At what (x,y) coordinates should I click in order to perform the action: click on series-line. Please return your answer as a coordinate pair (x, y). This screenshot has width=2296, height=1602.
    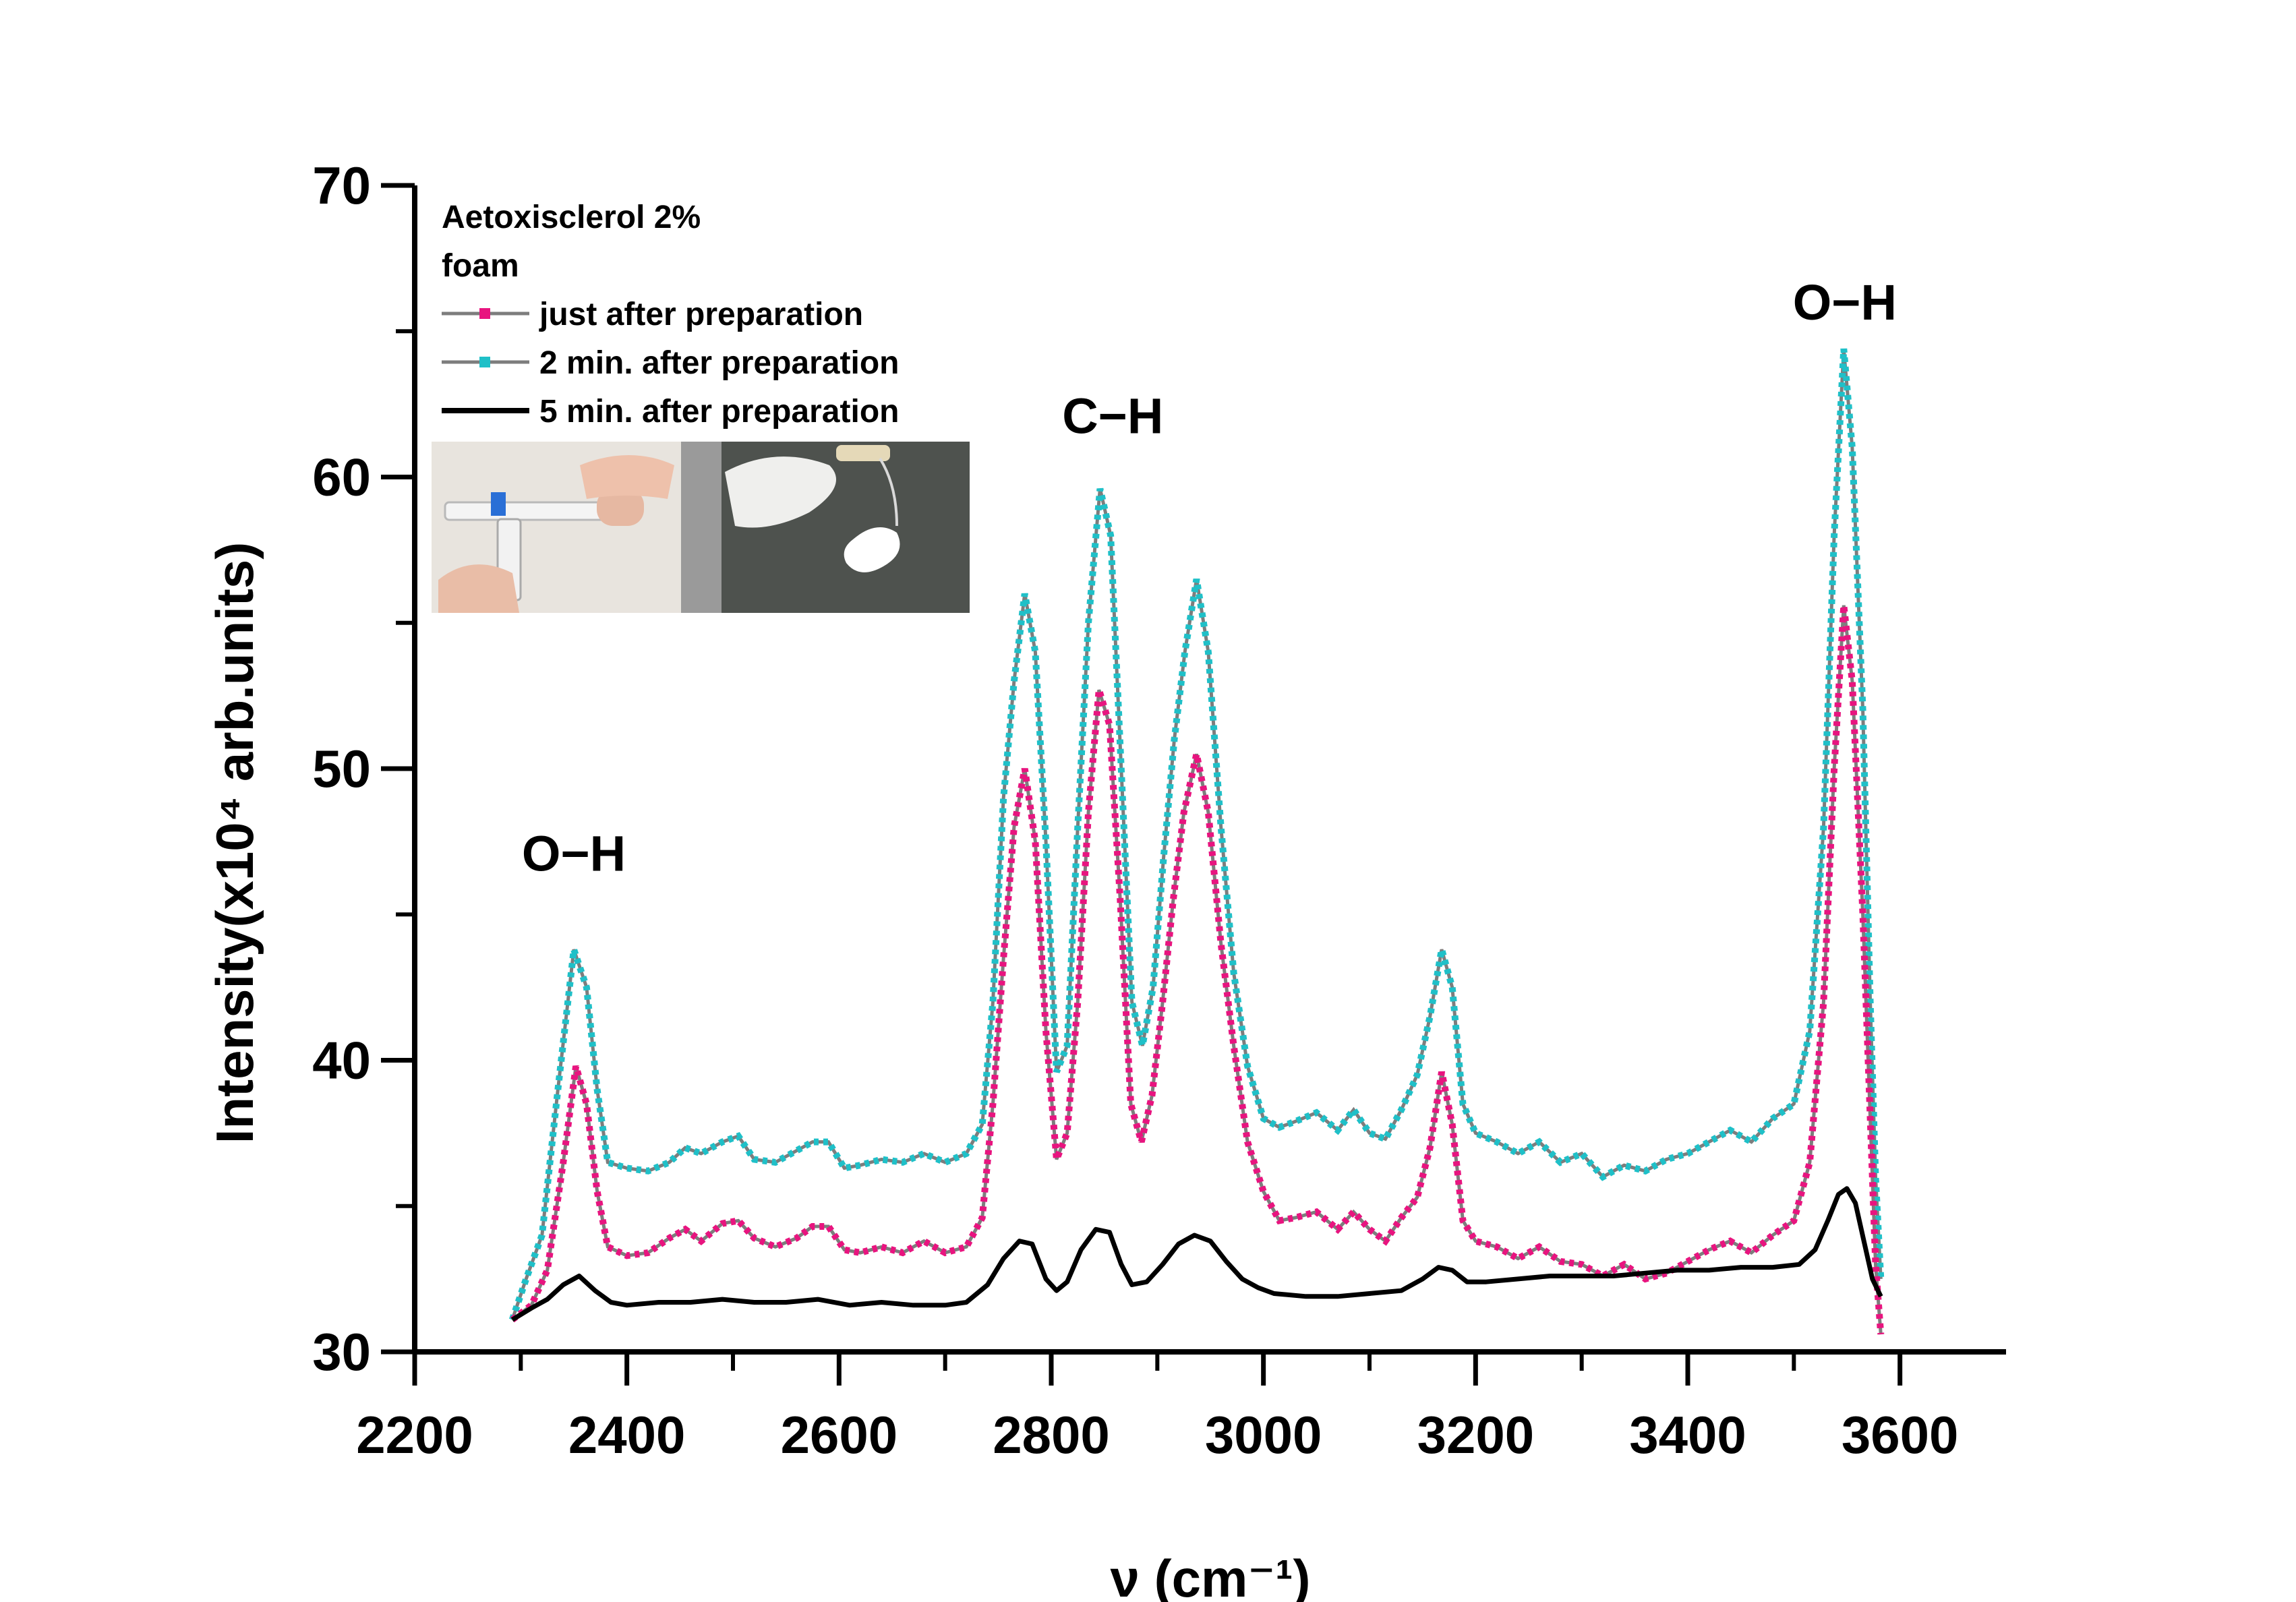
    Looking at the image, I should click on (1196, 1254).